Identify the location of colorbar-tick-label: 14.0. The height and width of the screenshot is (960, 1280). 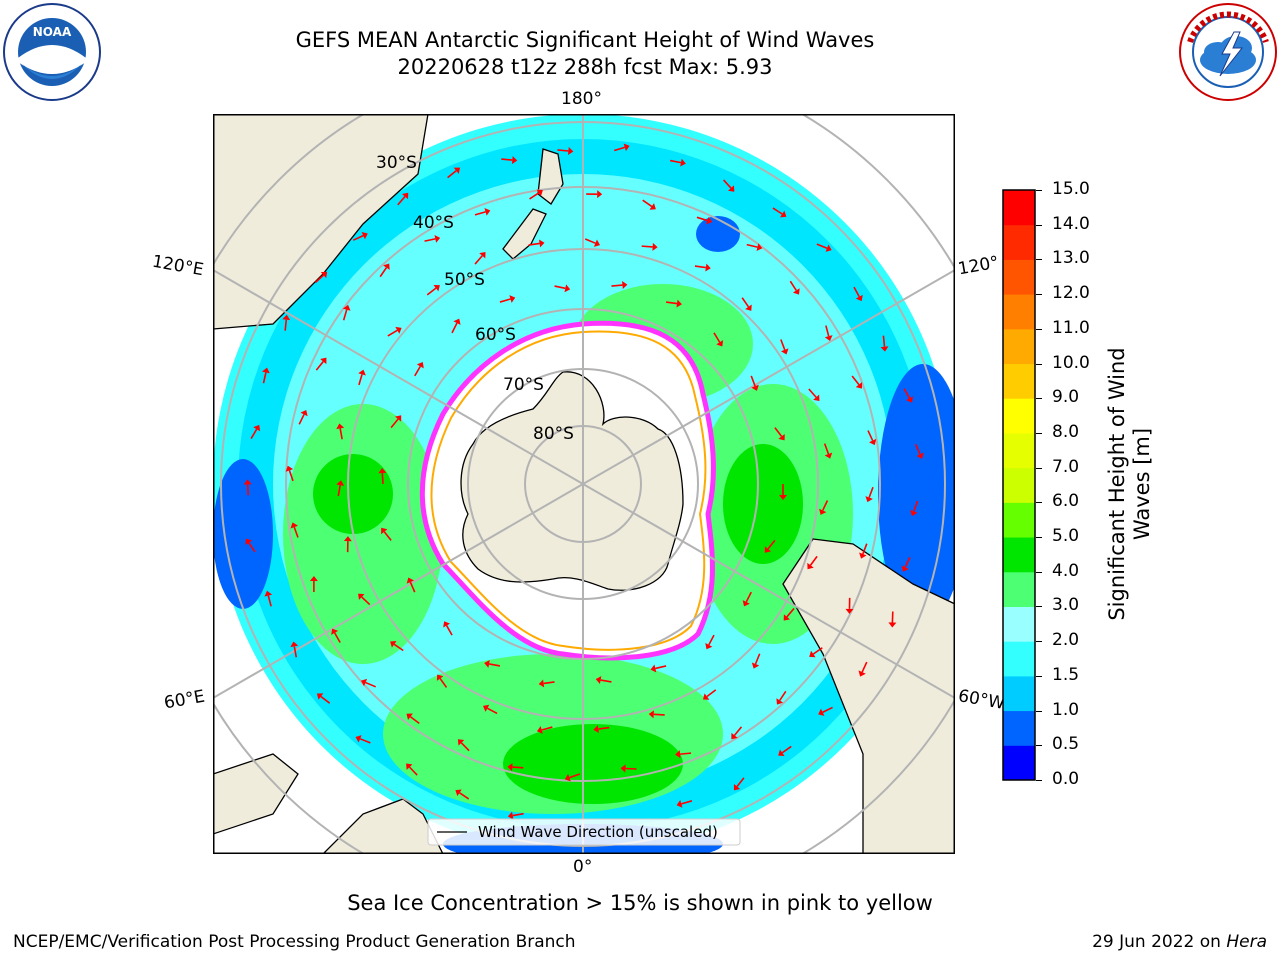
(1071, 223).